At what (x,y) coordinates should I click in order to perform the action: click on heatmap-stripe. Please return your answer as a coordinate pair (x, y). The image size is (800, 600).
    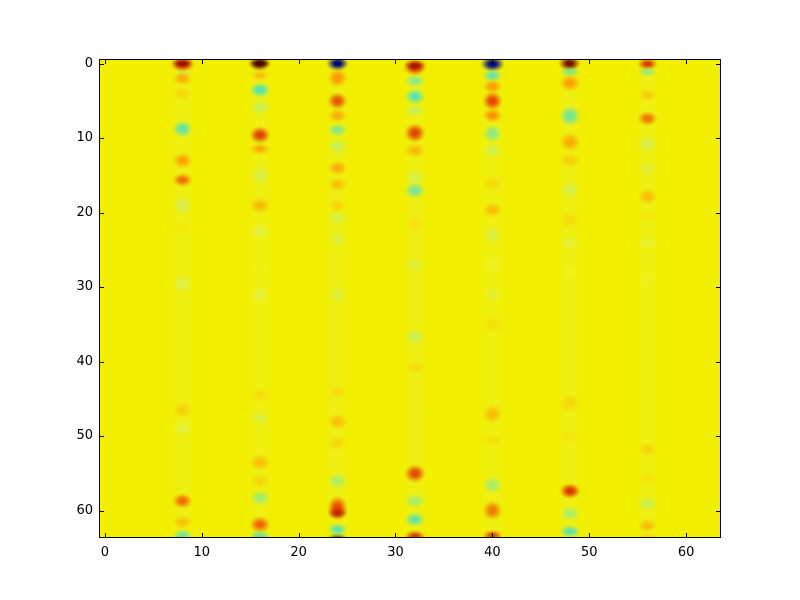
    Looking at the image, I should click on (570, 298).